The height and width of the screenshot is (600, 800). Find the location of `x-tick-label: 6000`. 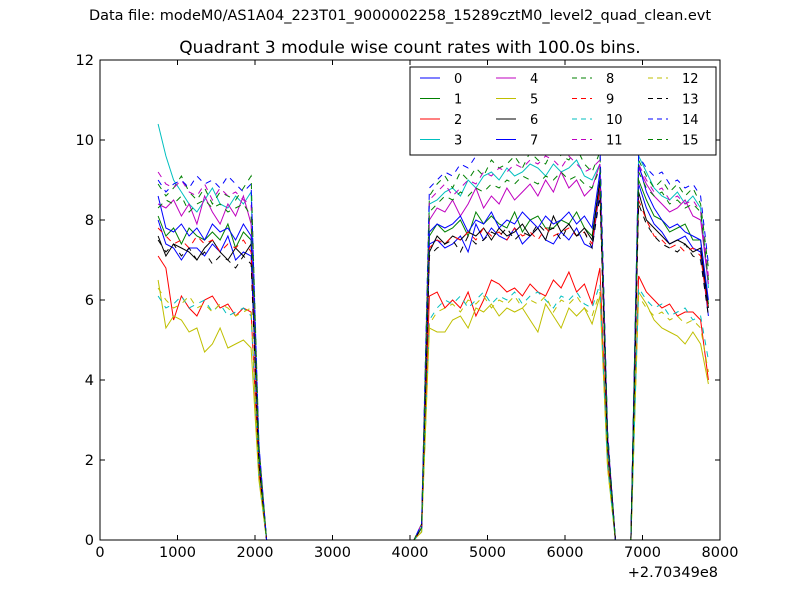

x-tick-label: 6000 is located at coordinates (565, 553).